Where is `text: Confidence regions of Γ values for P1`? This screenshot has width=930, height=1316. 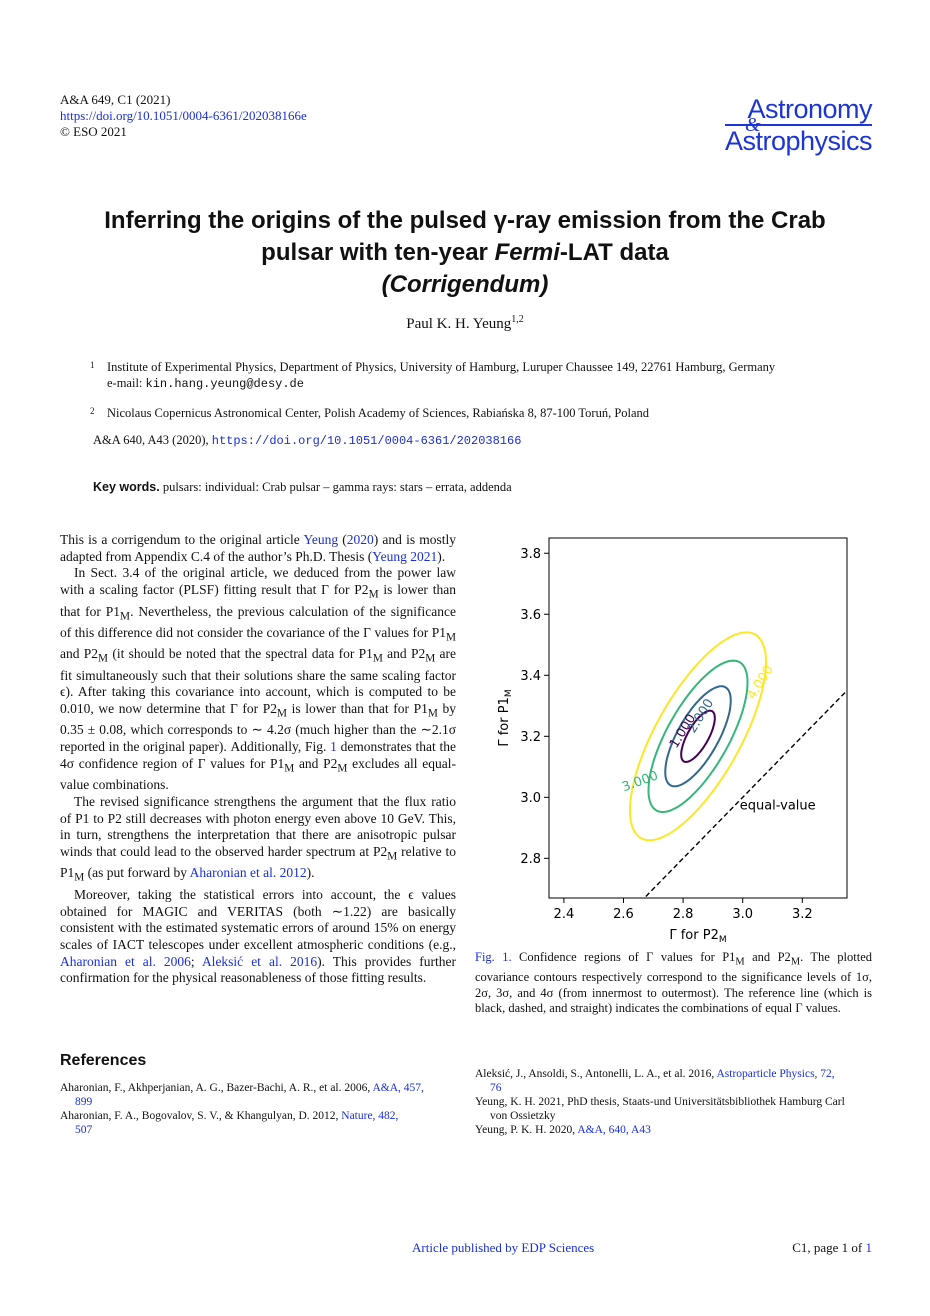 text: Confidence regions of Γ values for P1 is located at coordinates (623, 957).